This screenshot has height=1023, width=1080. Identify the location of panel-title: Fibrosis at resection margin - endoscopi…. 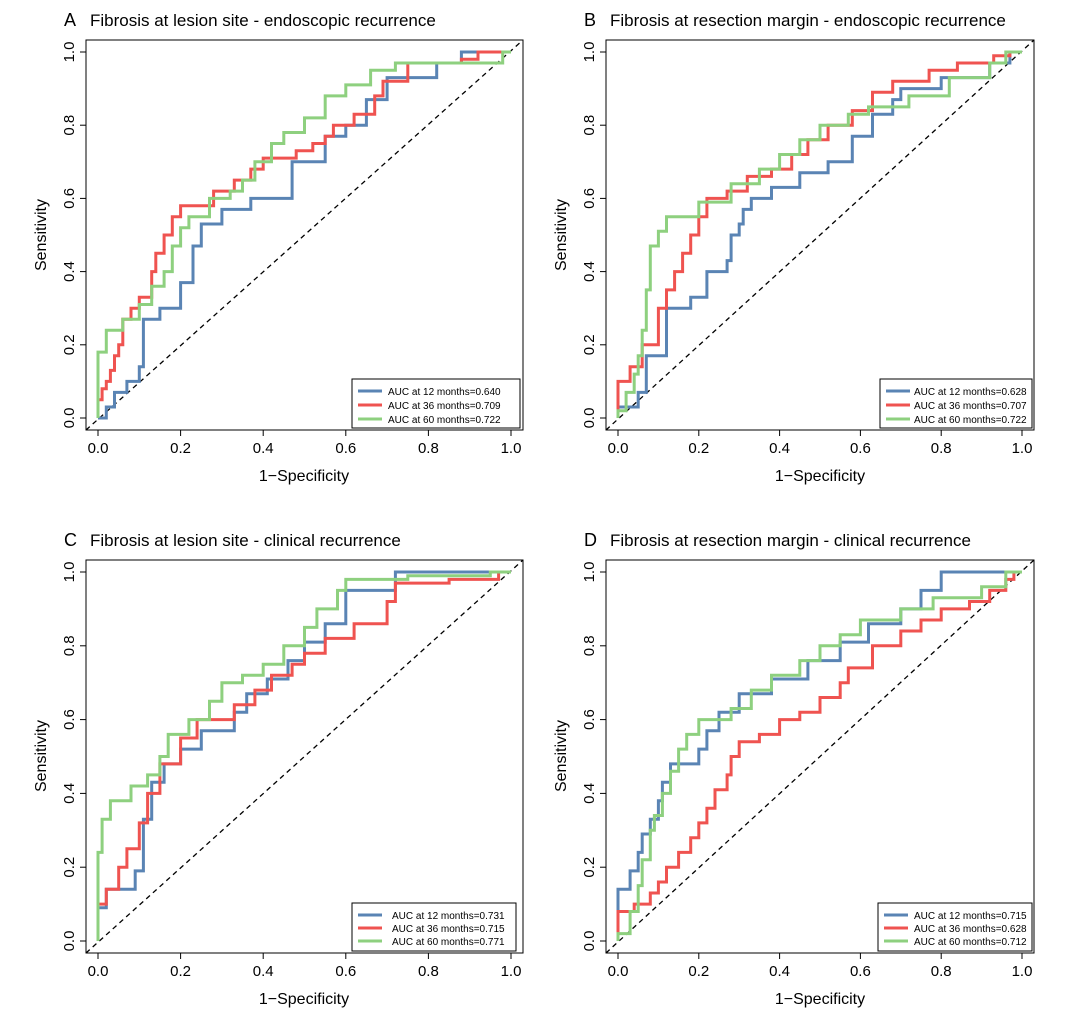
(808, 20).